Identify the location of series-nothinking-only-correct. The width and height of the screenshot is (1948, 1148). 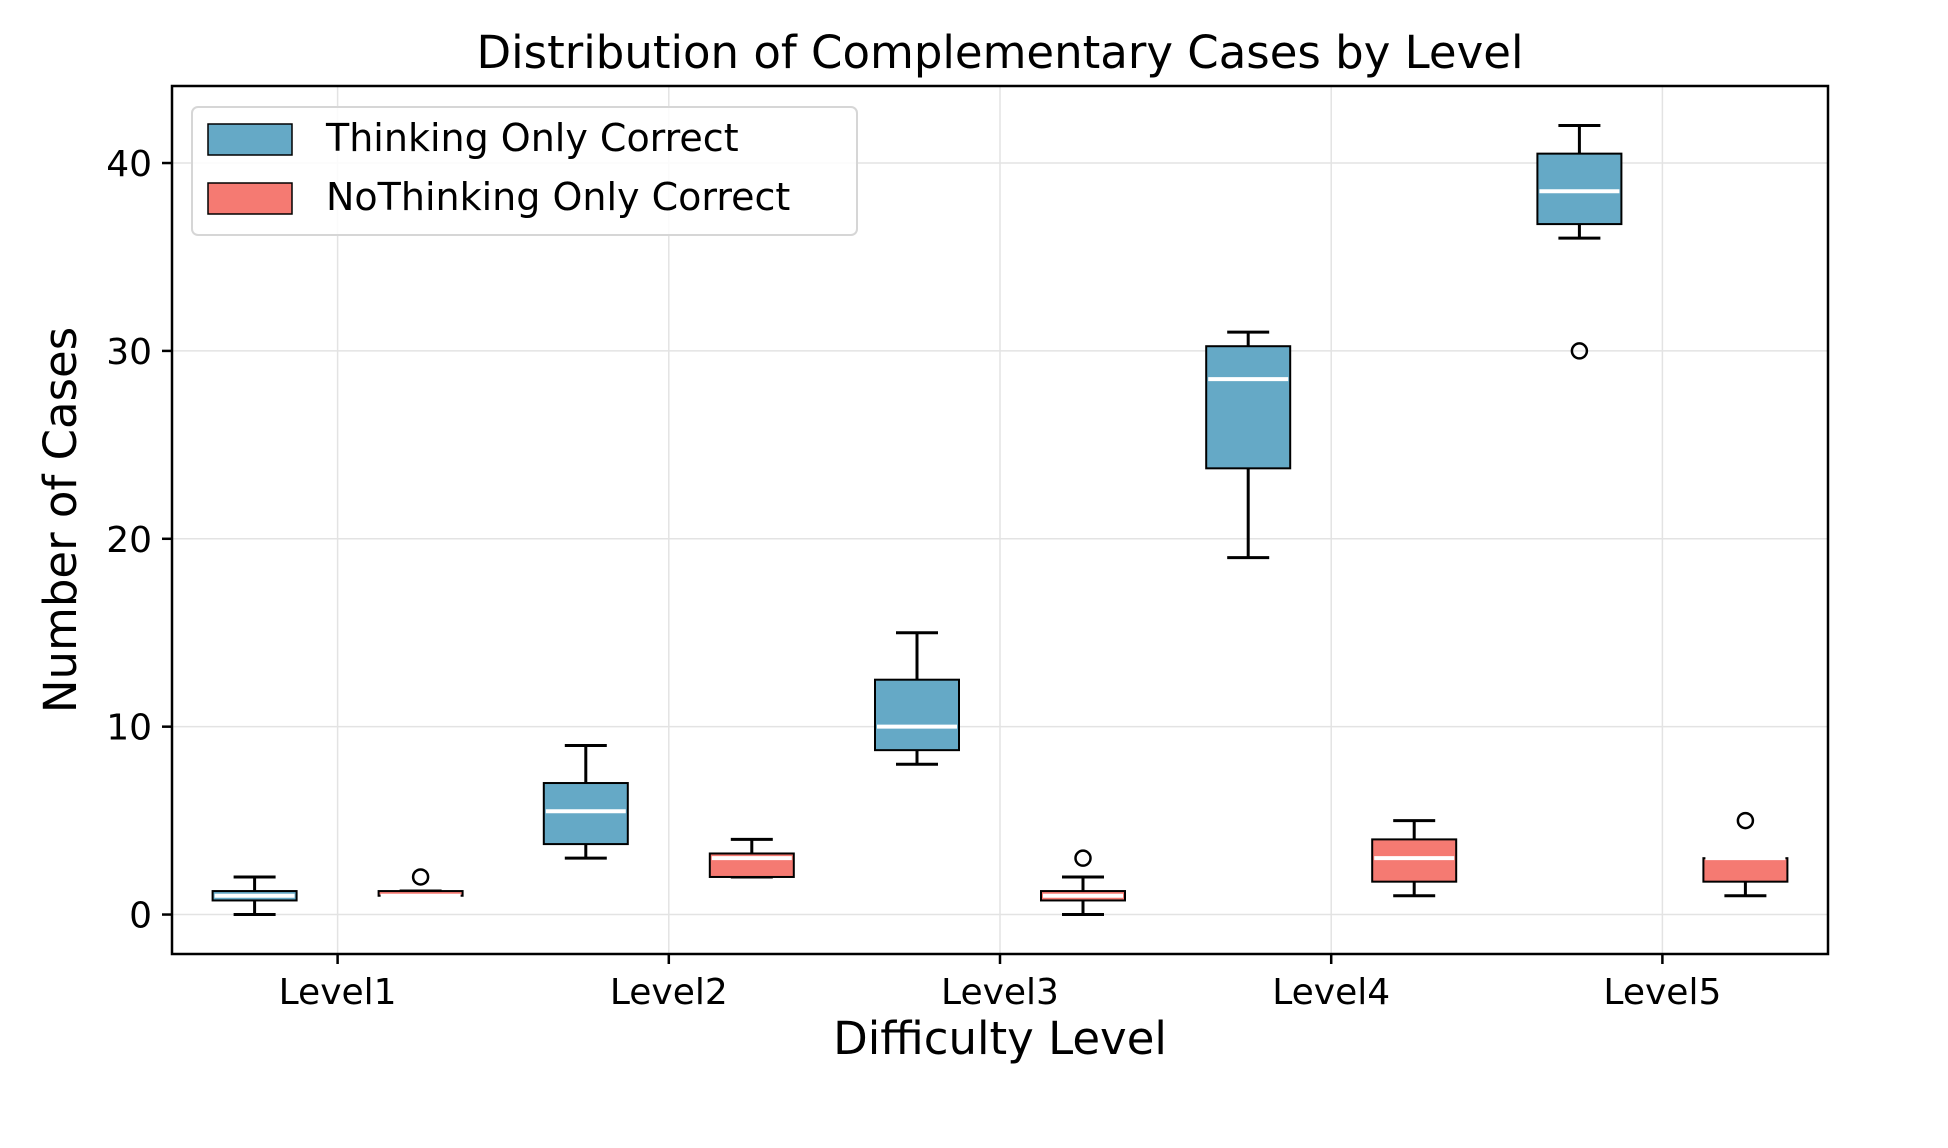
(1083, 864).